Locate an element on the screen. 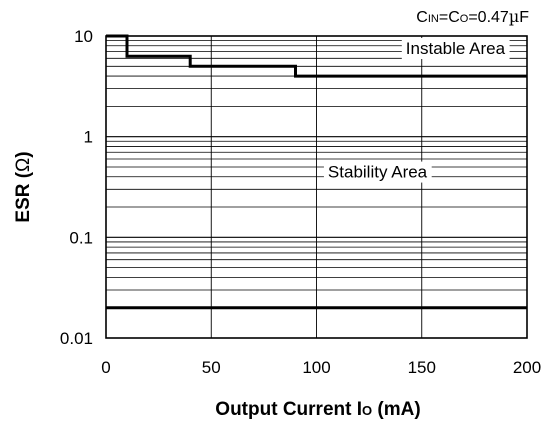 The width and height of the screenshot is (549, 423). annotations: Instable Area Stability Area is located at coordinates (416, 110).